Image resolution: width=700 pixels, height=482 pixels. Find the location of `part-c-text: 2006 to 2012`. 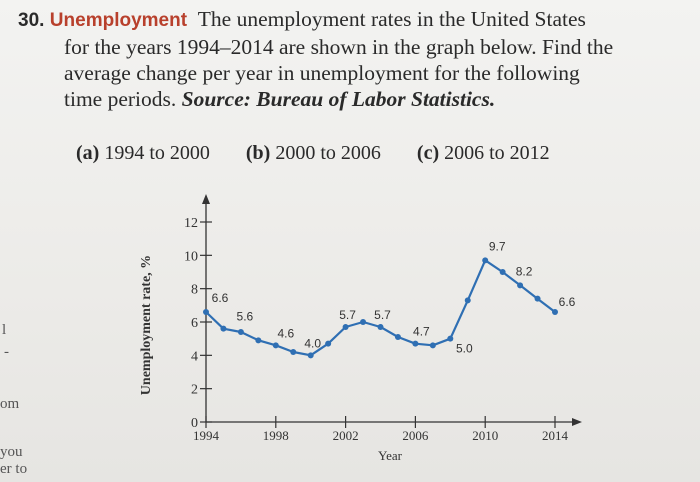

part-c-text: 2006 to 2012 is located at coordinates (497, 153).